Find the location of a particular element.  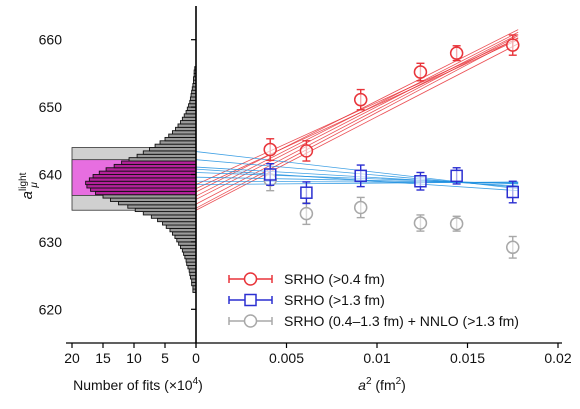

x-tick-label: 0.01 is located at coordinates (376, 358).